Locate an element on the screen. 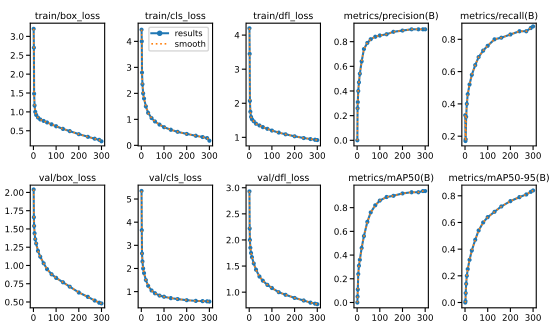 The width and height of the screenshot is (550, 331). chart-title: val/dfl_loss is located at coordinates (283, 179).